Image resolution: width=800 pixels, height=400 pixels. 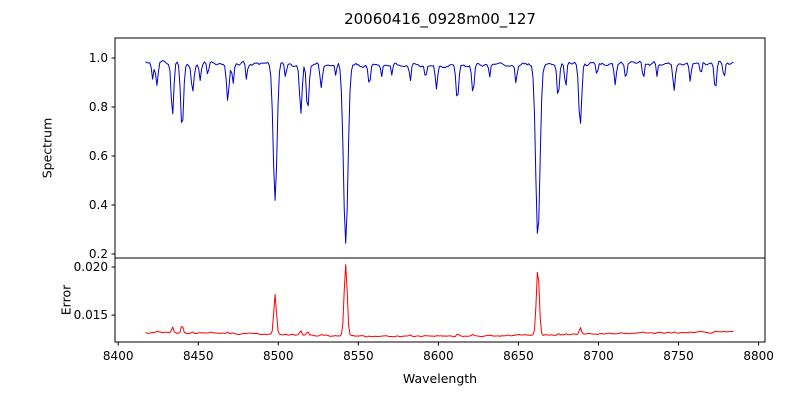 I want to click on x-tick-label: 8700, so click(x=598, y=356).